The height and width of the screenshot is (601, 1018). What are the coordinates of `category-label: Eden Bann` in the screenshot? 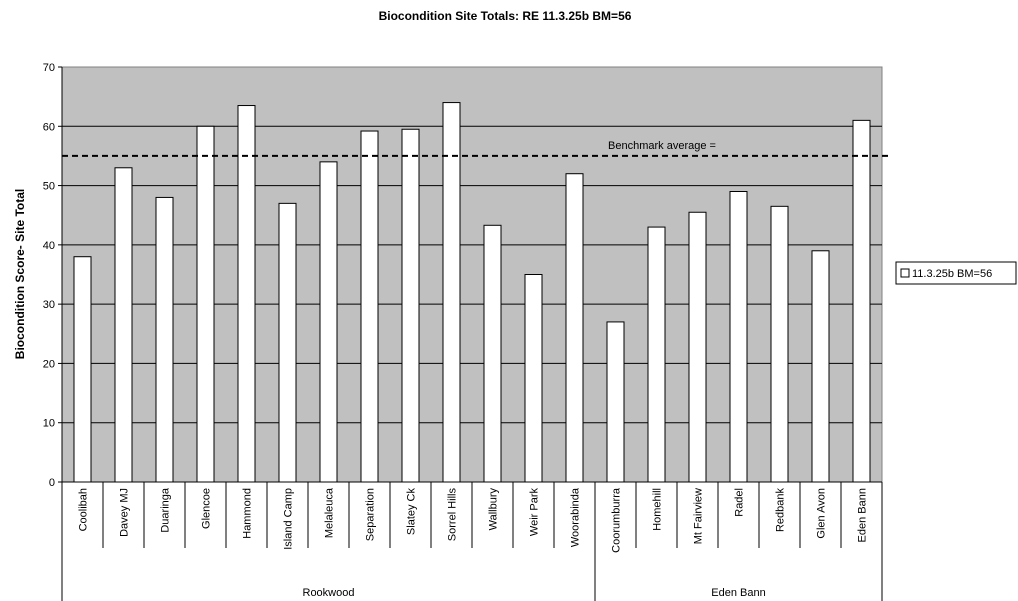 It's located at (863, 515).